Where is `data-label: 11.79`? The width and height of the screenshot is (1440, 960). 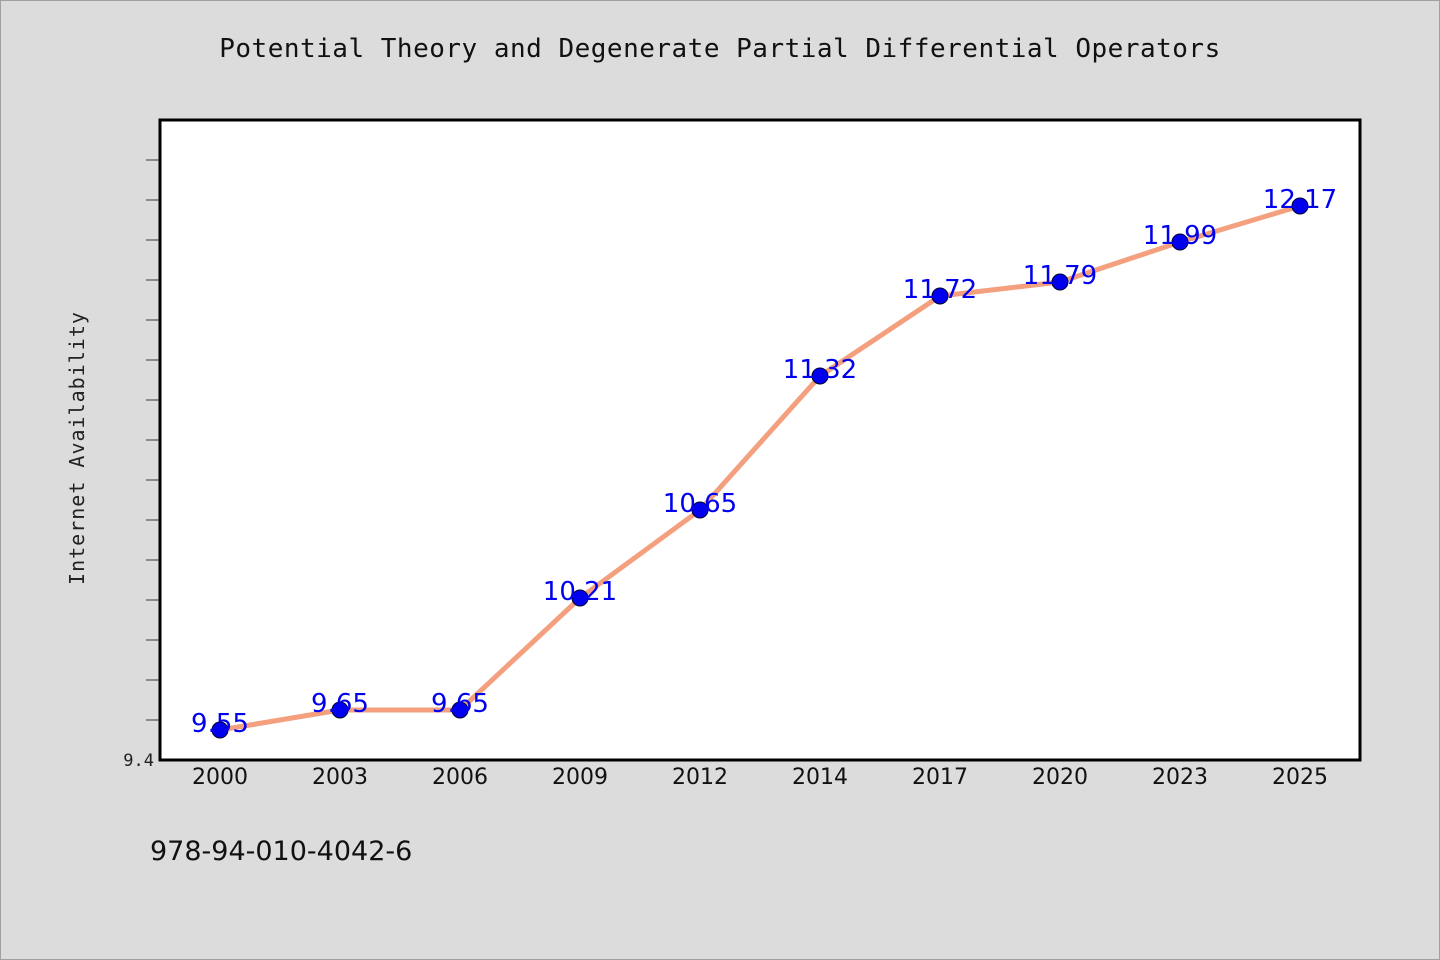
data-label: 11.79 is located at coordinates (1060, 276).